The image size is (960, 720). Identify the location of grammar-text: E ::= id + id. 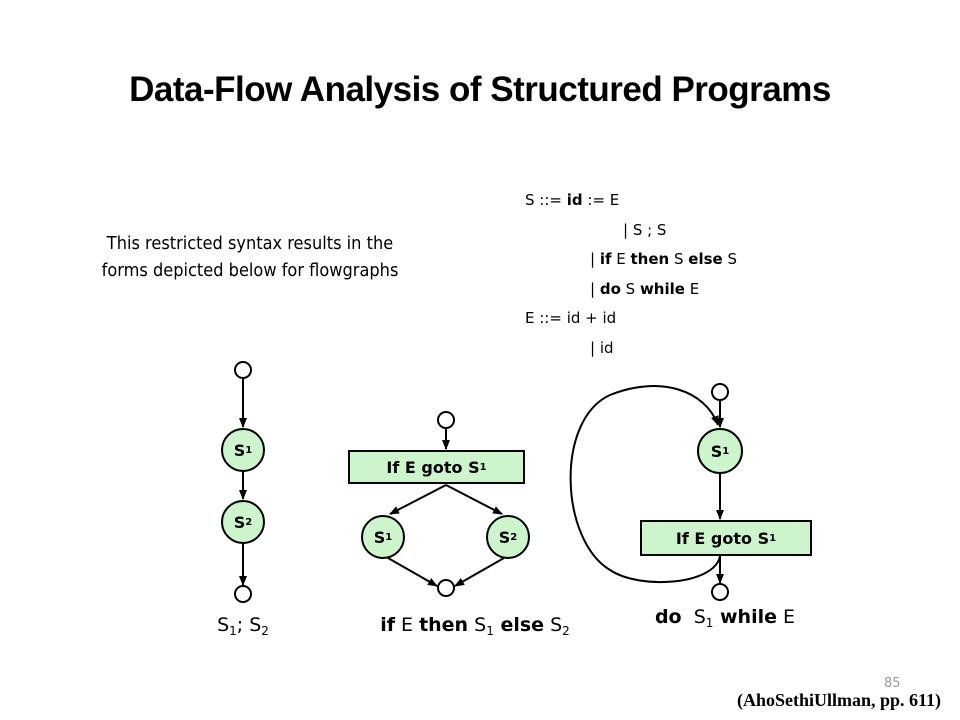
(571, 318).